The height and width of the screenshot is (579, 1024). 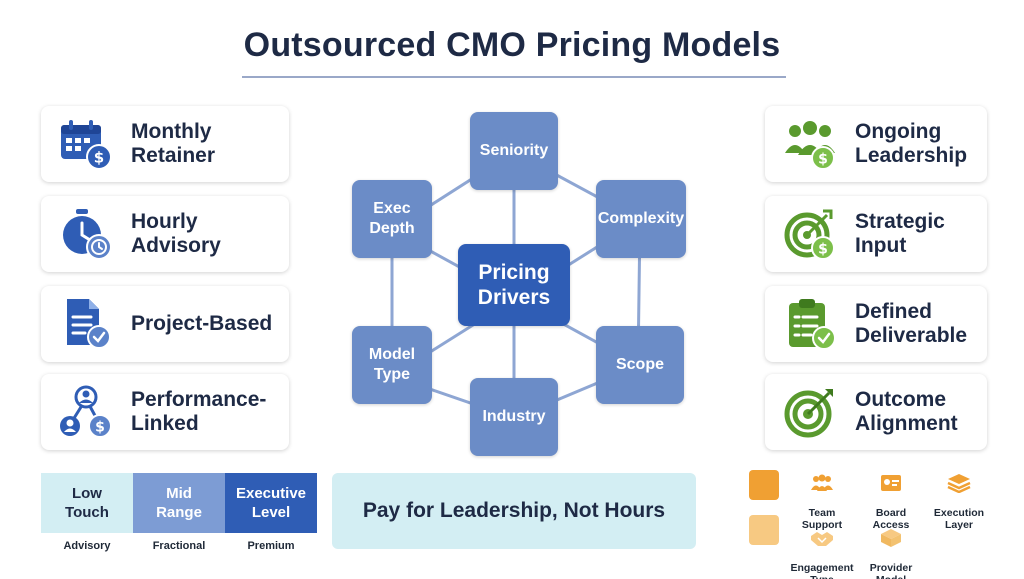 What do you see at coordinates (86, 324) in the screenshot?
I see `document-check-icon` at bounding box center [86, 324].